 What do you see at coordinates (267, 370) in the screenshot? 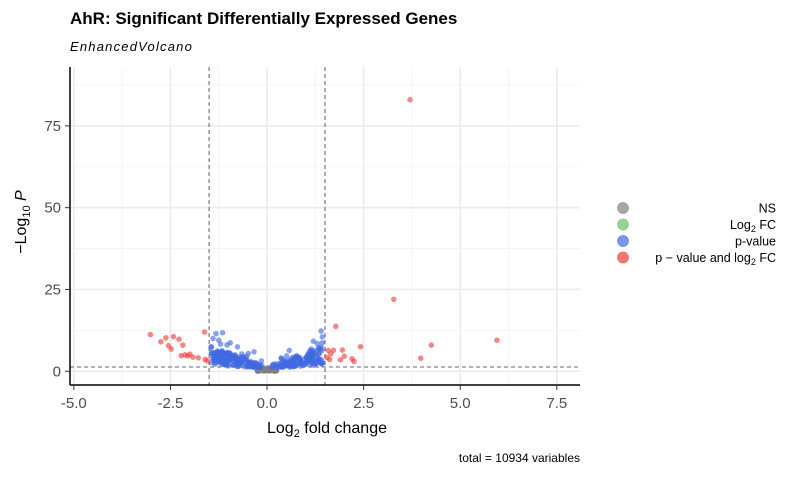
I see `point-ns` at bounding box center [267, 370].